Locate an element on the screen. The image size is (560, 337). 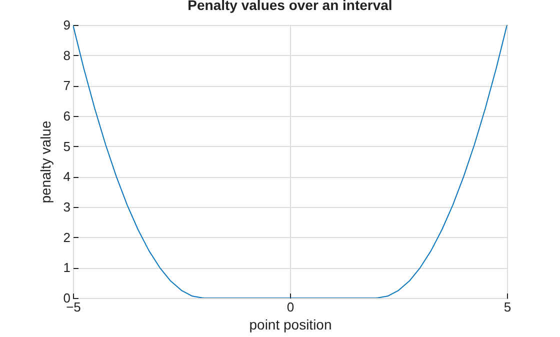
y-tick-label: 3 is located at coordinates (66, 207).